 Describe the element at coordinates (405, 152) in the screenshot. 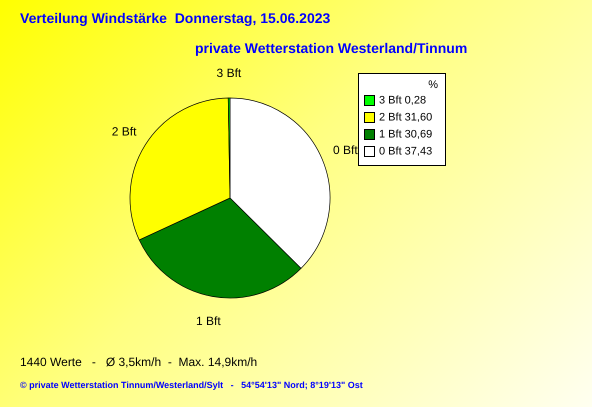

I see `category-label: 0 Bft 37,43` at that location.